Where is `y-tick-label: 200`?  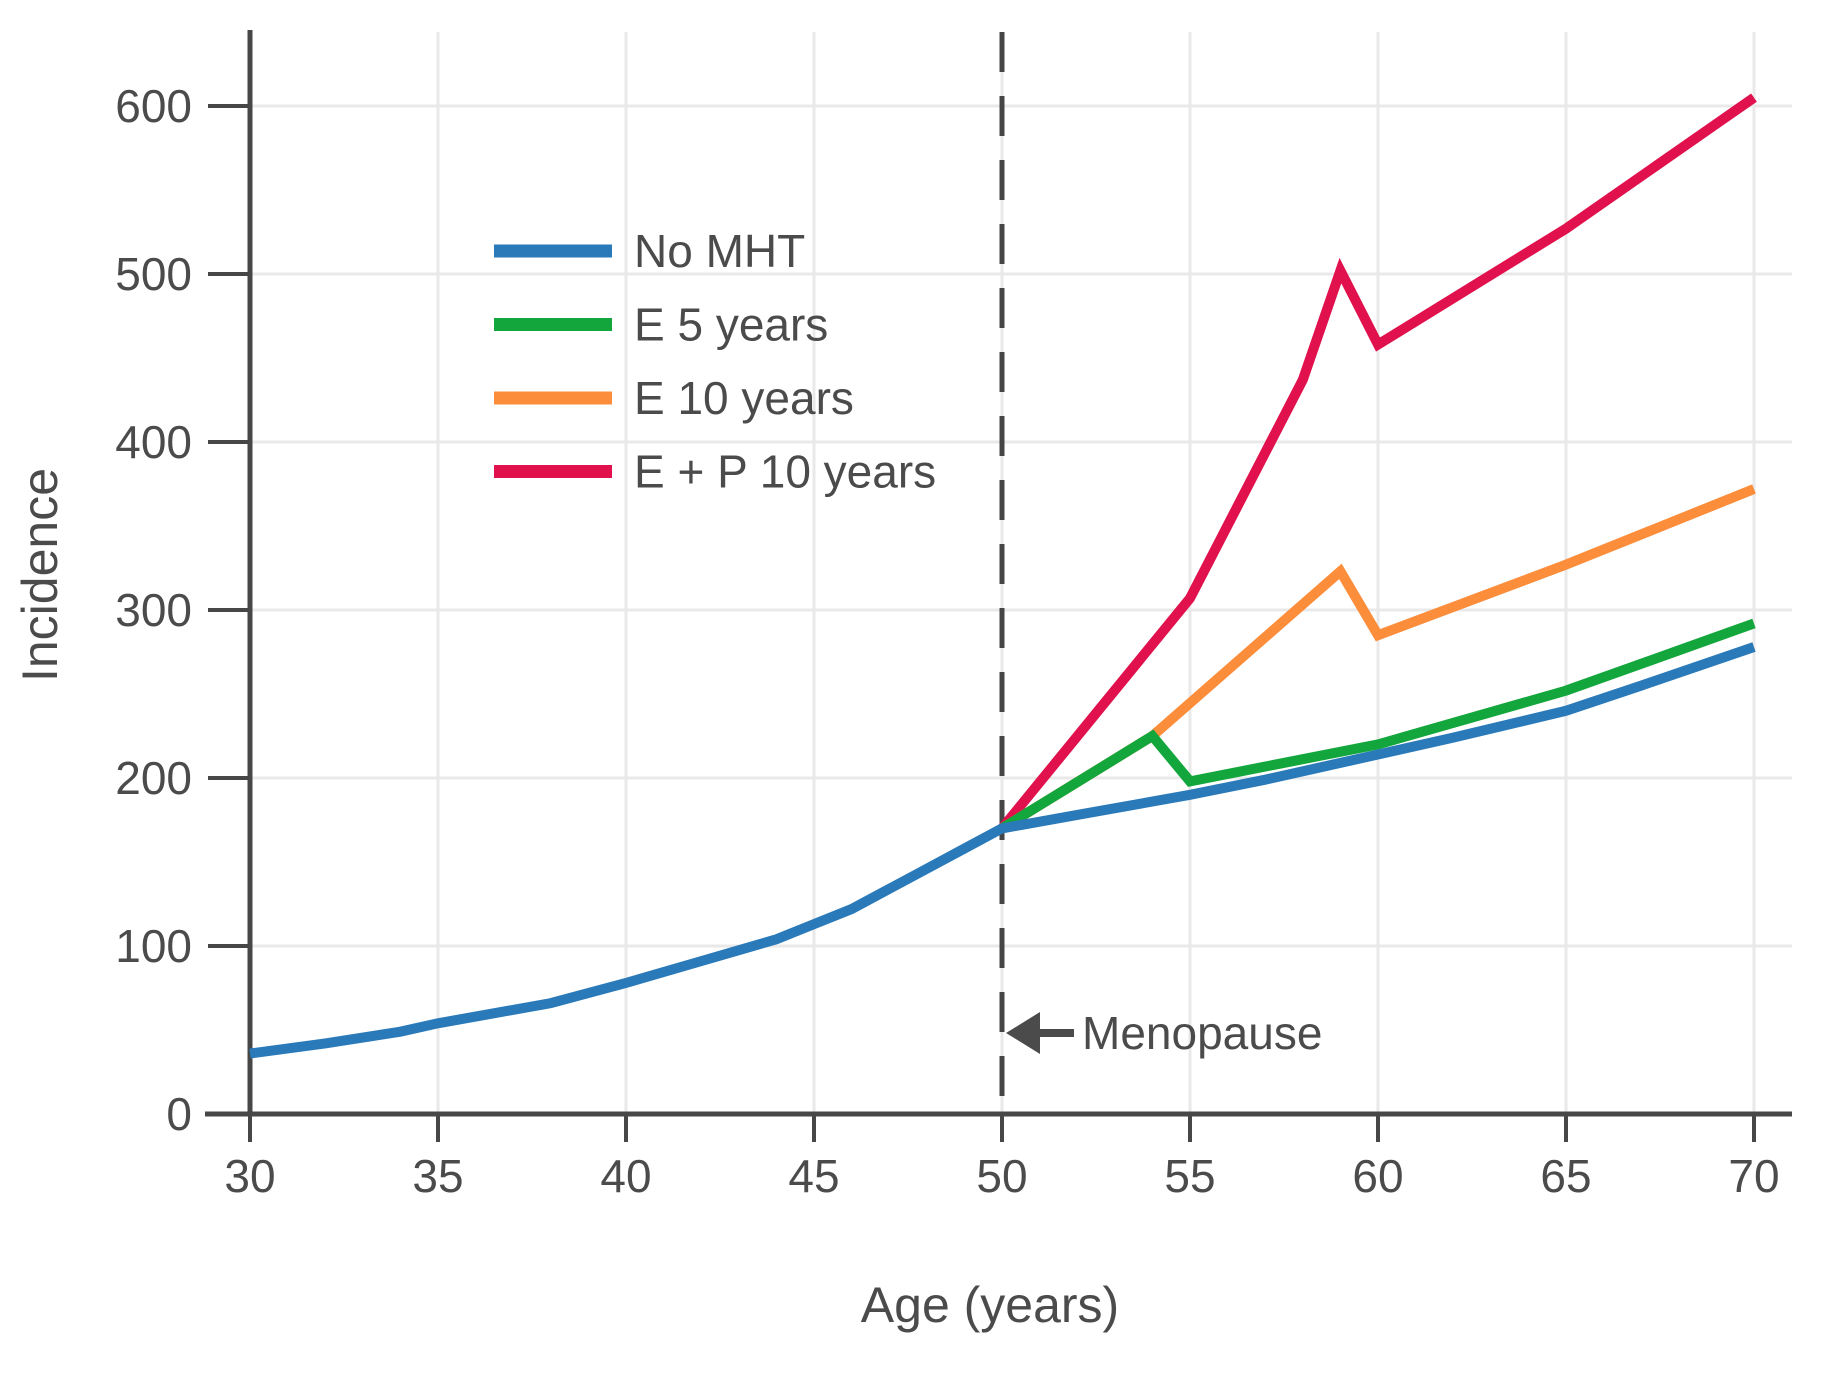
y-tick-label: 200 is located at coordinates (153, 778).